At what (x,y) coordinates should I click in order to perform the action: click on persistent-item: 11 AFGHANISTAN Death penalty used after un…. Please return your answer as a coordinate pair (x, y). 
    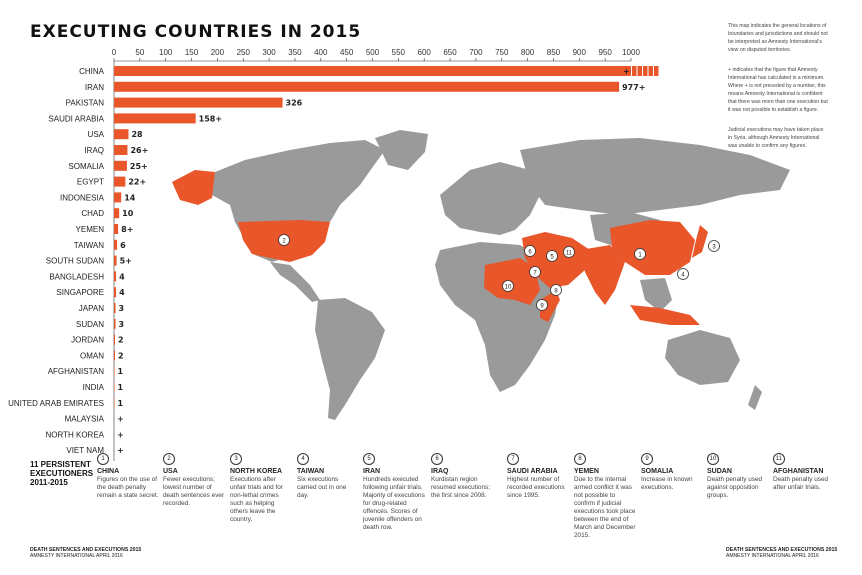
    Looking at the image, I should click on (804, 472).